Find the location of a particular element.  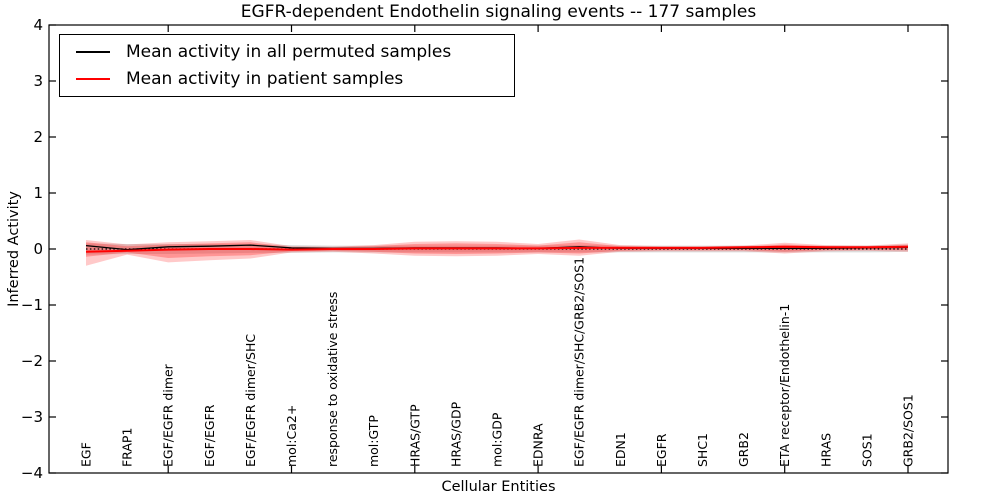

patient-mean-line is located at coordinates (497, 249).